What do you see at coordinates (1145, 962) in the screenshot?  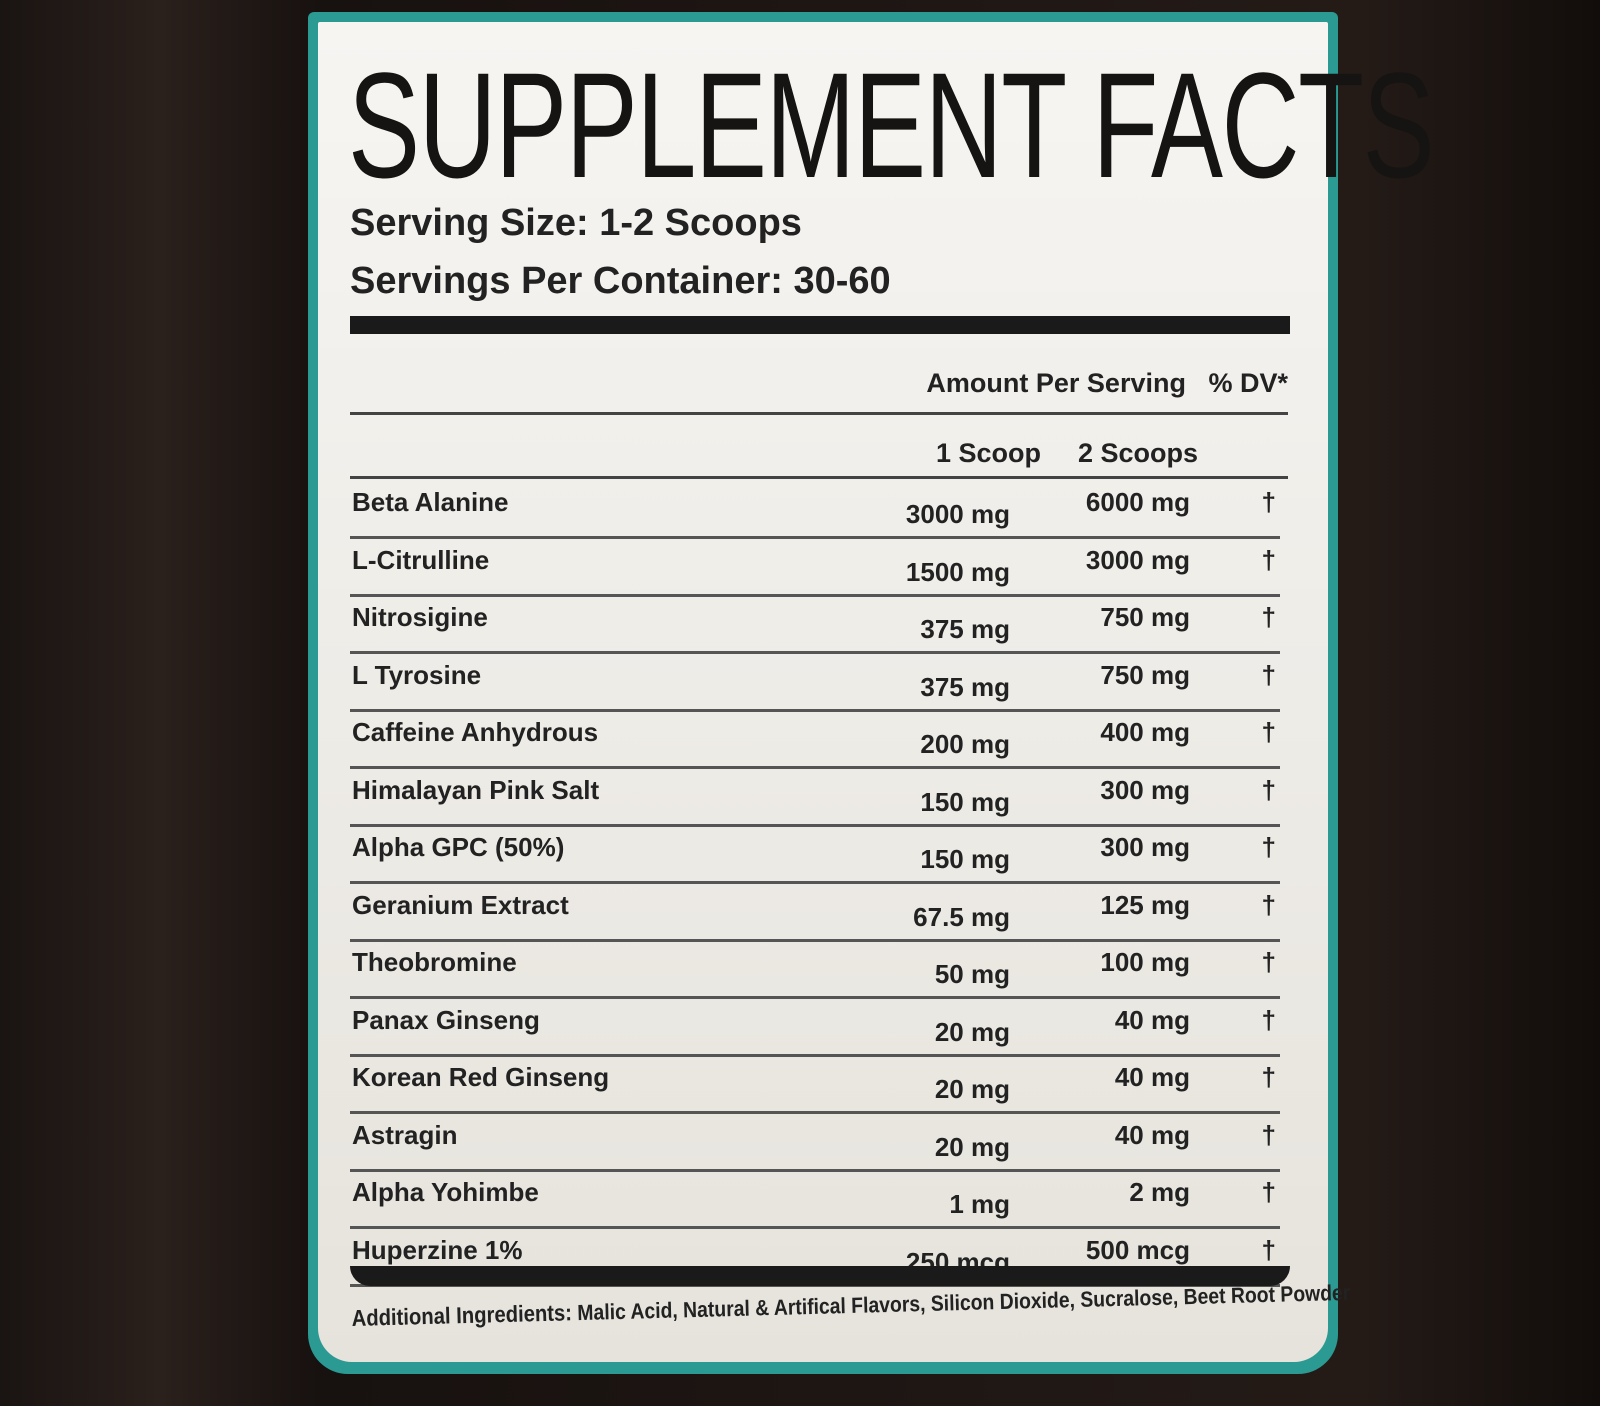 I see `amount-2-scoops: 100 mg` at bounding box center [1145, 962].